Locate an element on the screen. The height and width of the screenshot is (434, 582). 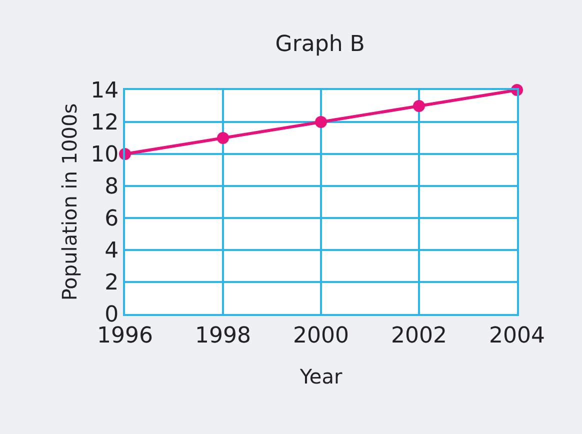
x-tick-label: 2000 is located at coordinates (321, 335).